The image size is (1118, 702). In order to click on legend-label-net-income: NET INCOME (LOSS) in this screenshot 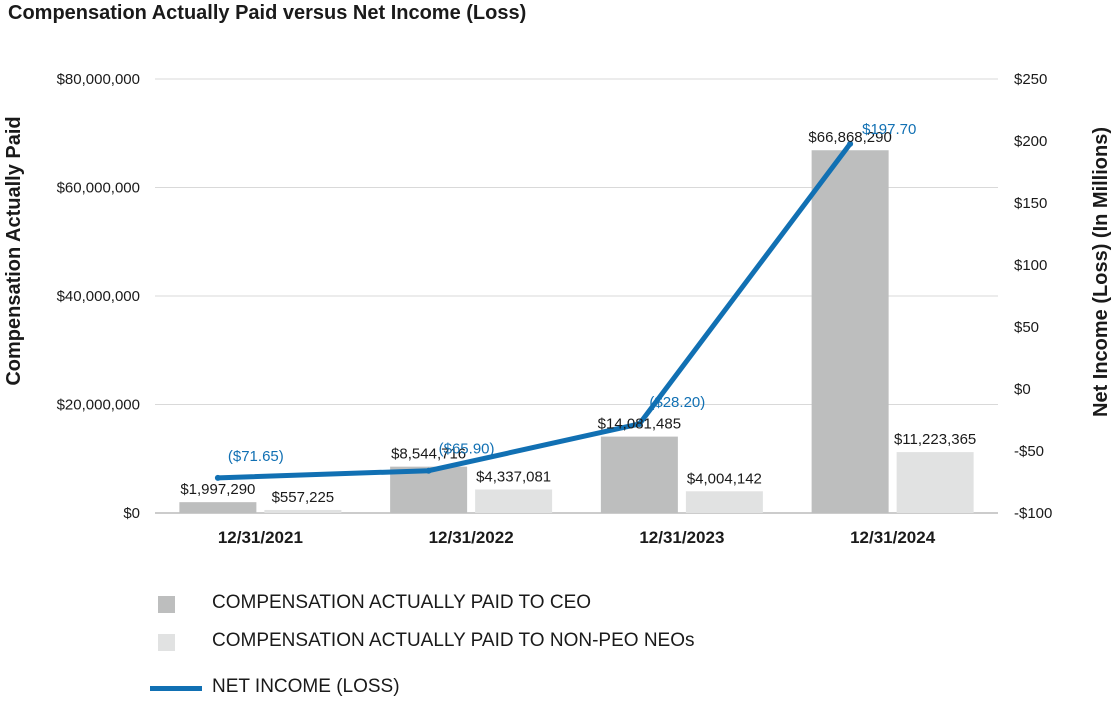, I will do `click(306, 686)`.